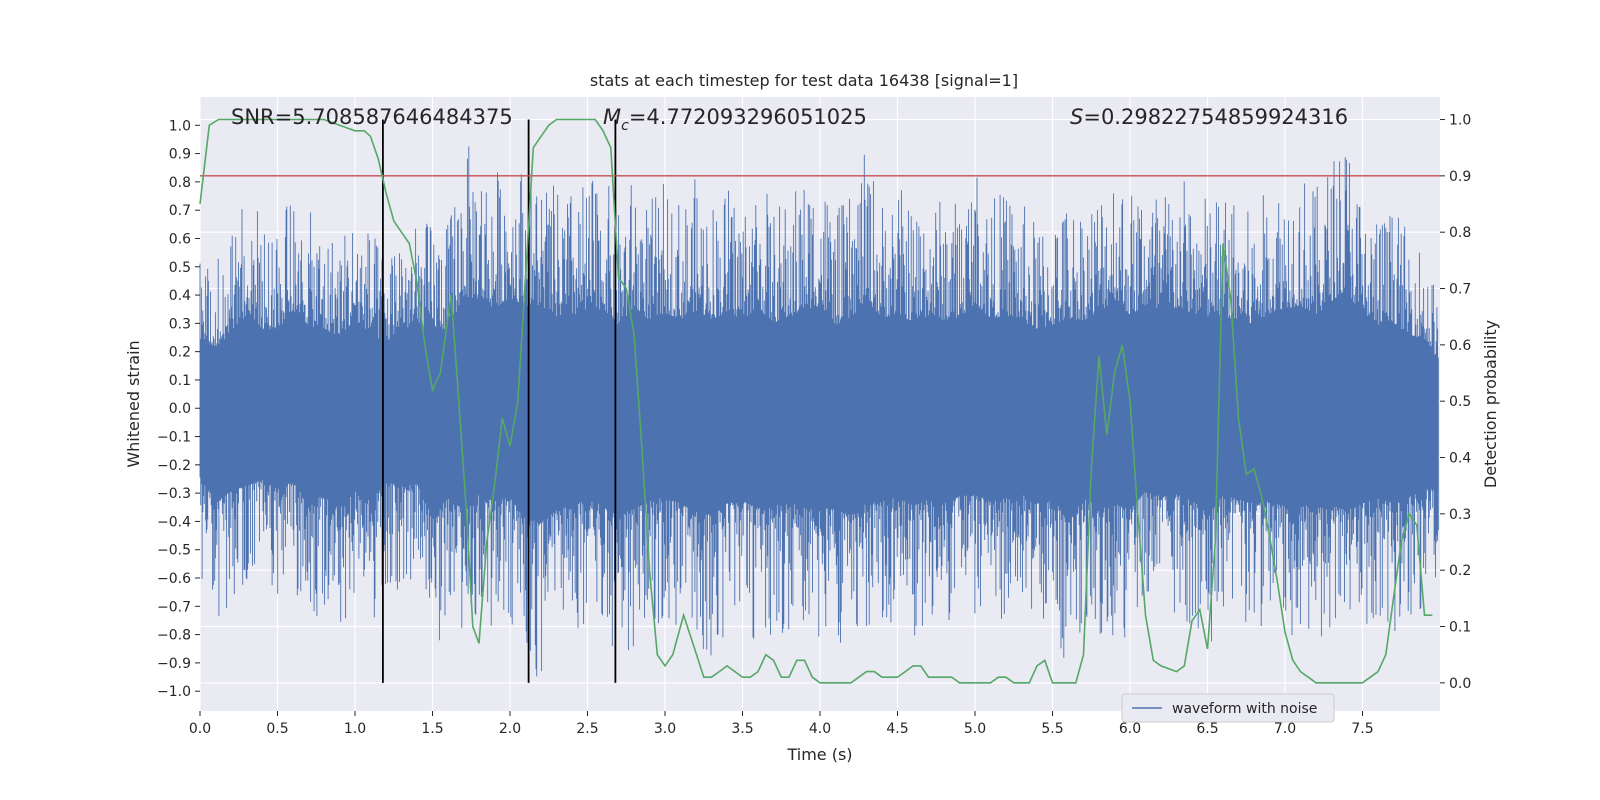 The width and height of the screenshot is (1600, 800). Describe the element at coordinates (180, 353) in the screenshot. I see `y-left-tick-label: 0.2` at that location.